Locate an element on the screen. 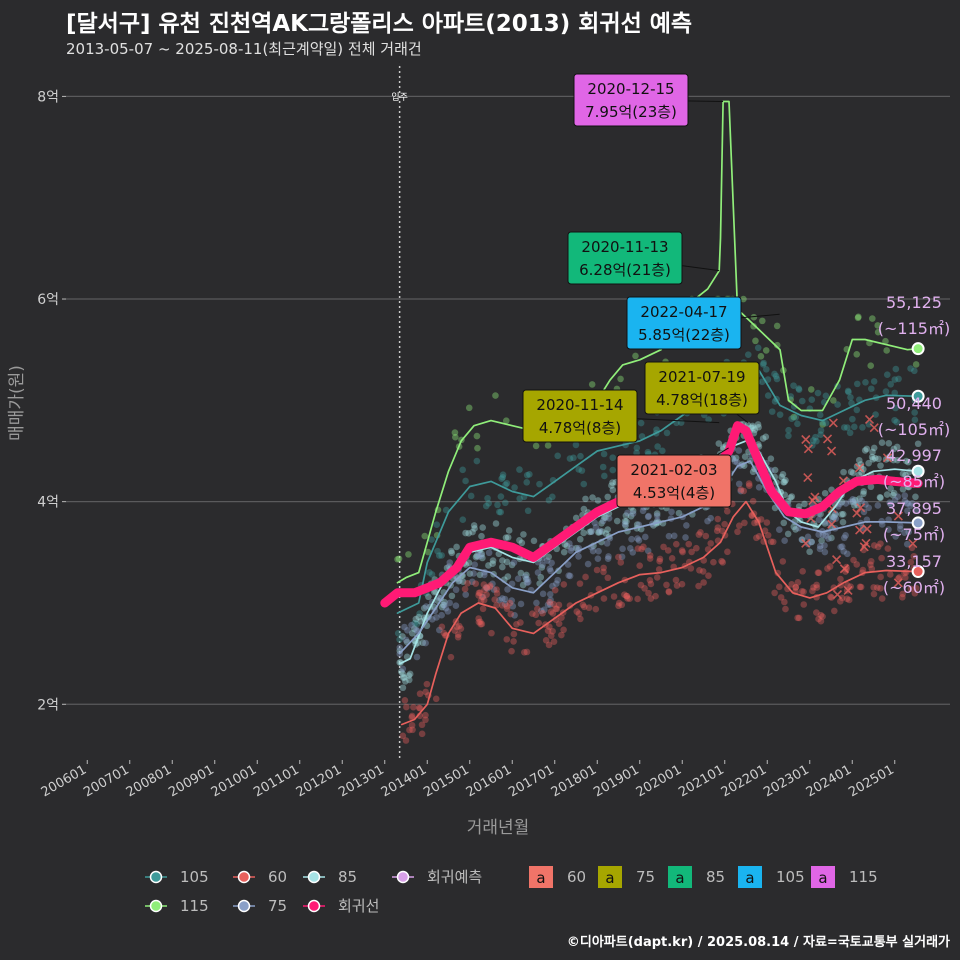 This screenshot has width=960, height=960. annotation-date: 2020-12-15 is located at coordinates (630, 89).